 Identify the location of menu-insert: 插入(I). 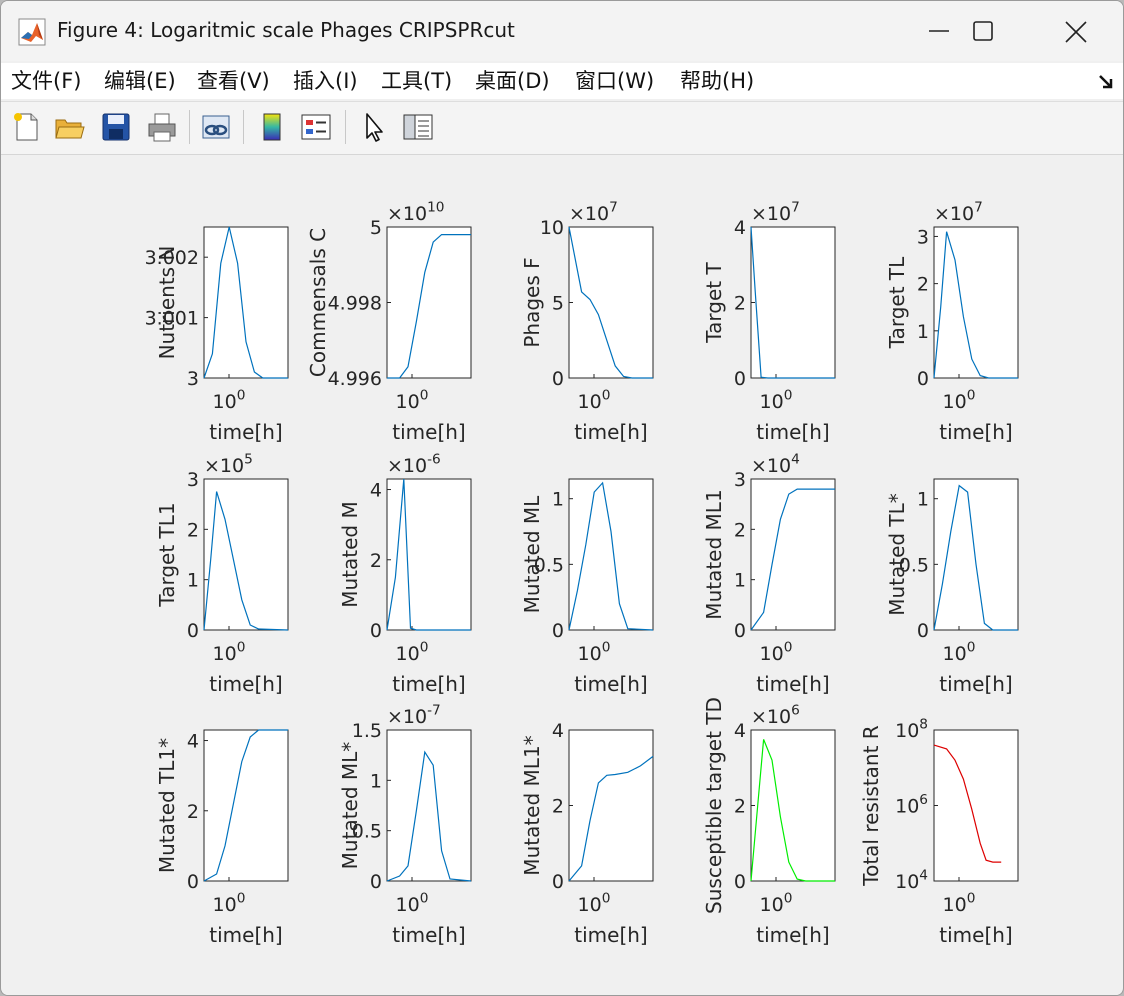
(325, 81).